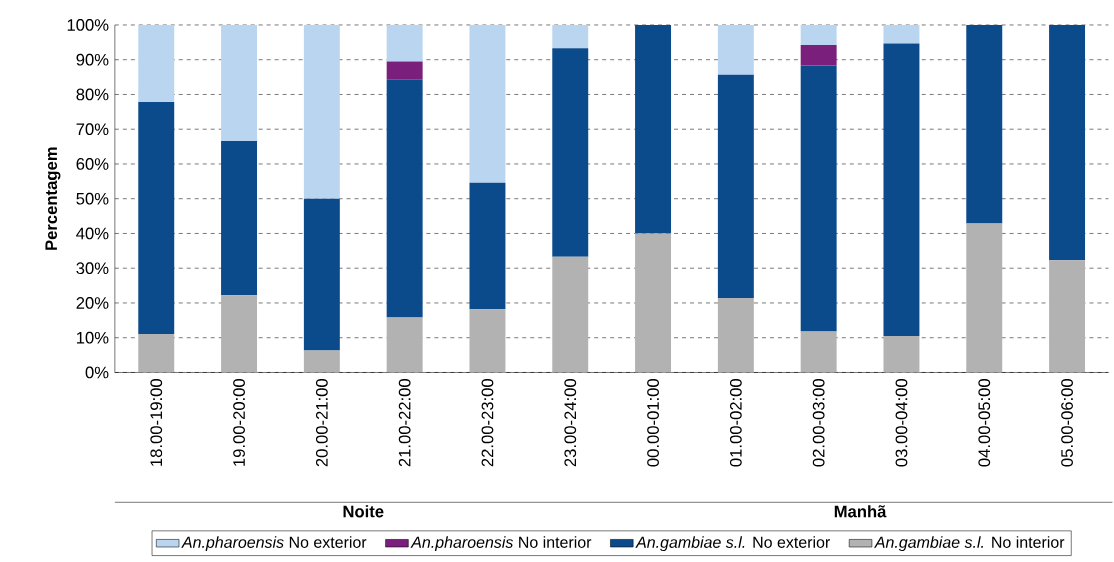  Describe the element at coordinates (97, 372) in the screenshot. I see `y-tick-label: 0%` at that location.